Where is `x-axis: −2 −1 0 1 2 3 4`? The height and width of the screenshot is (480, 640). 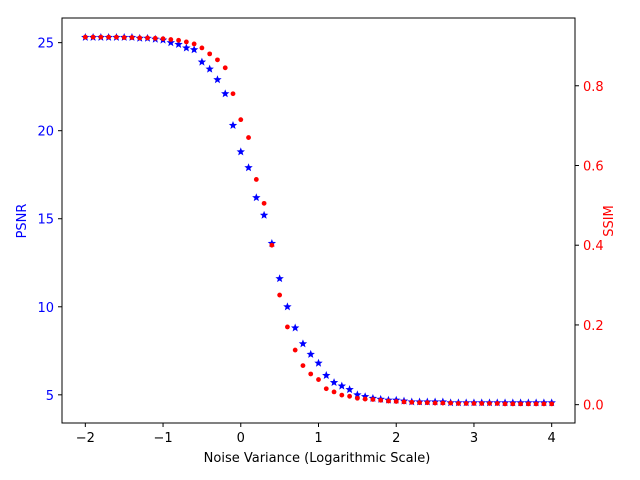
x-axis: −2 −1 0 1 2 3 4 is located at coordinates (316, 434).